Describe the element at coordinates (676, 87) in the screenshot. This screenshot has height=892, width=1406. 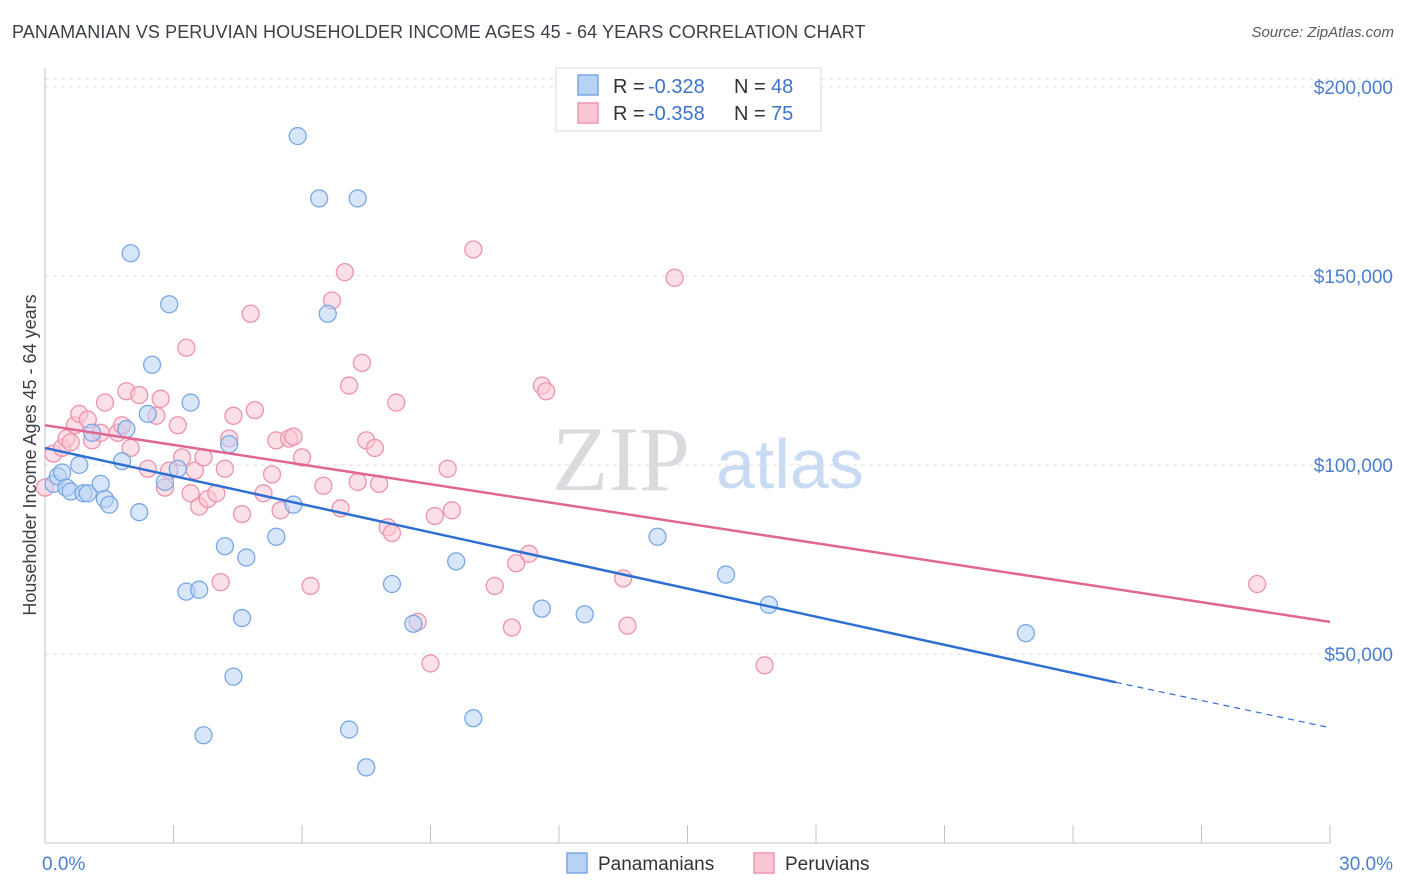
I see `legend-r-value-1: -0.328` at that location.